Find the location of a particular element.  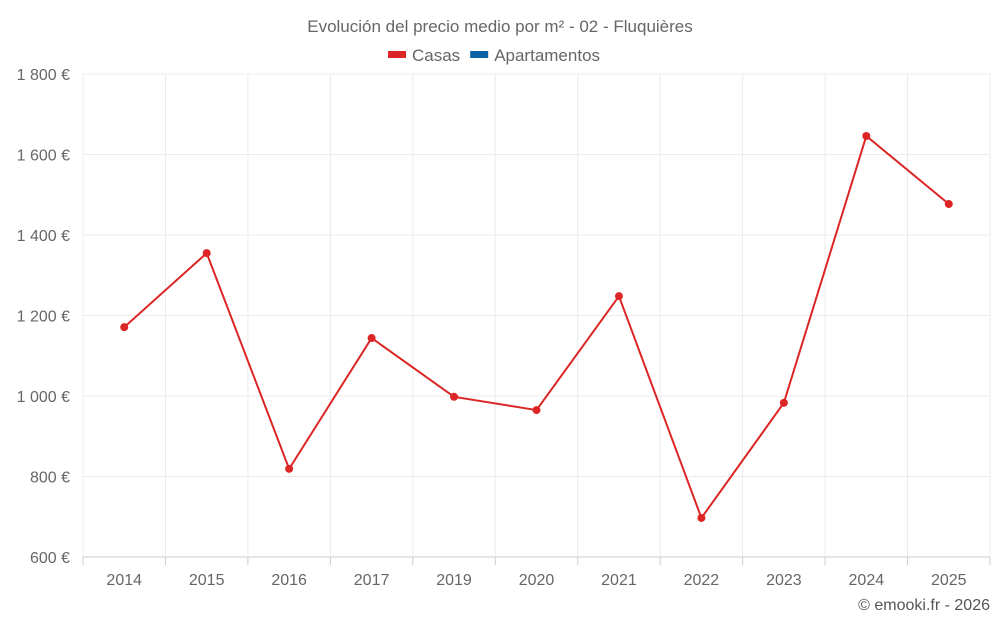

x-tick-label: 2014 is located at coordinates (124, 580).